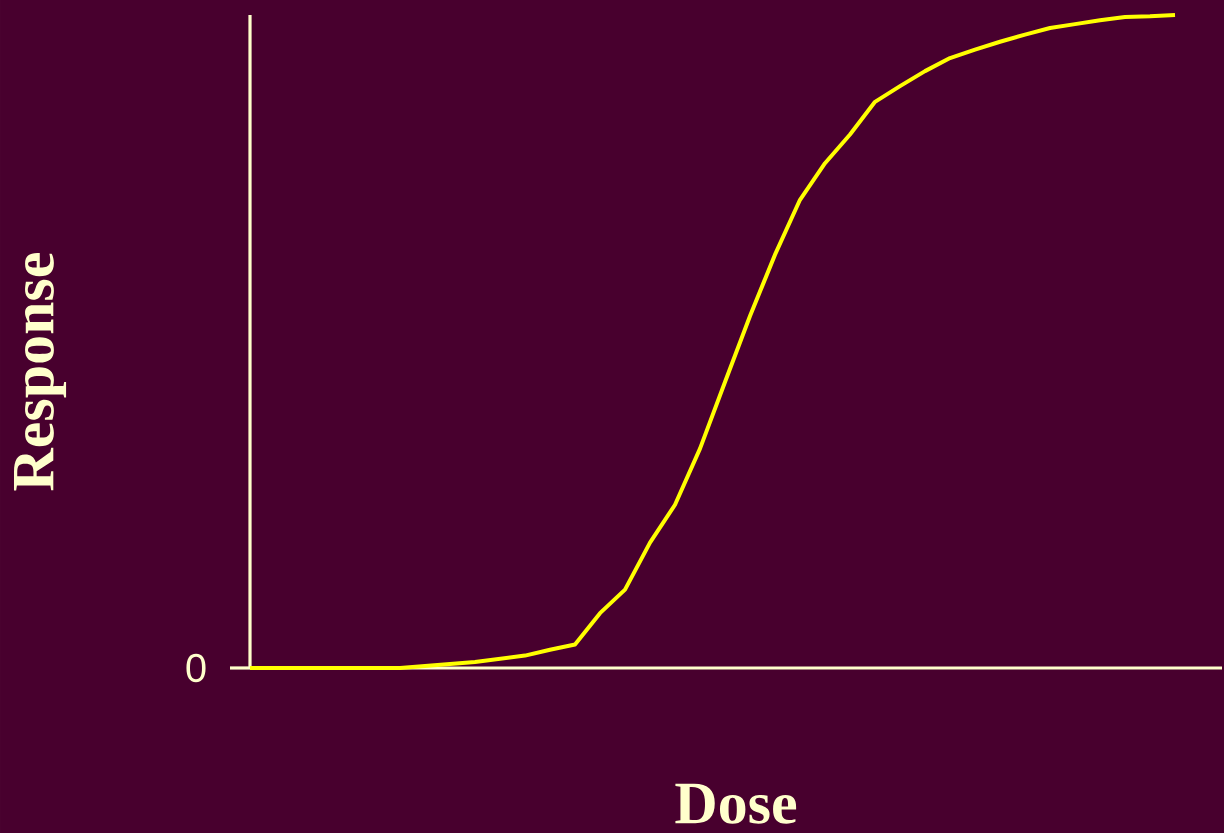 Image resolution: width=1224 pixels, height=833 pixels. What do you see at coordinates (40, 372) in the screenshot?
I see `y-axis-title: Response` at bounding box center [40, 372].